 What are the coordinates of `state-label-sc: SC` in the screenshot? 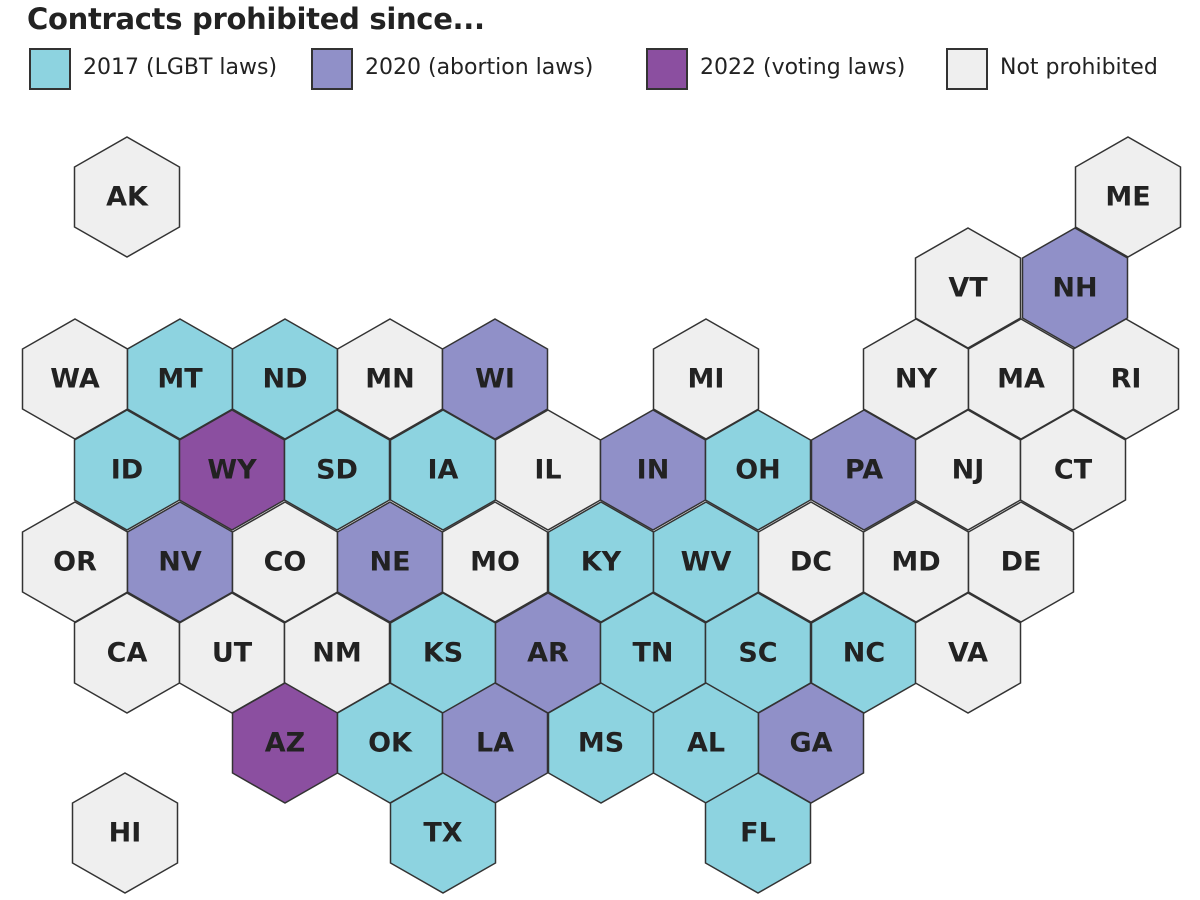 It's located at (757, 653).